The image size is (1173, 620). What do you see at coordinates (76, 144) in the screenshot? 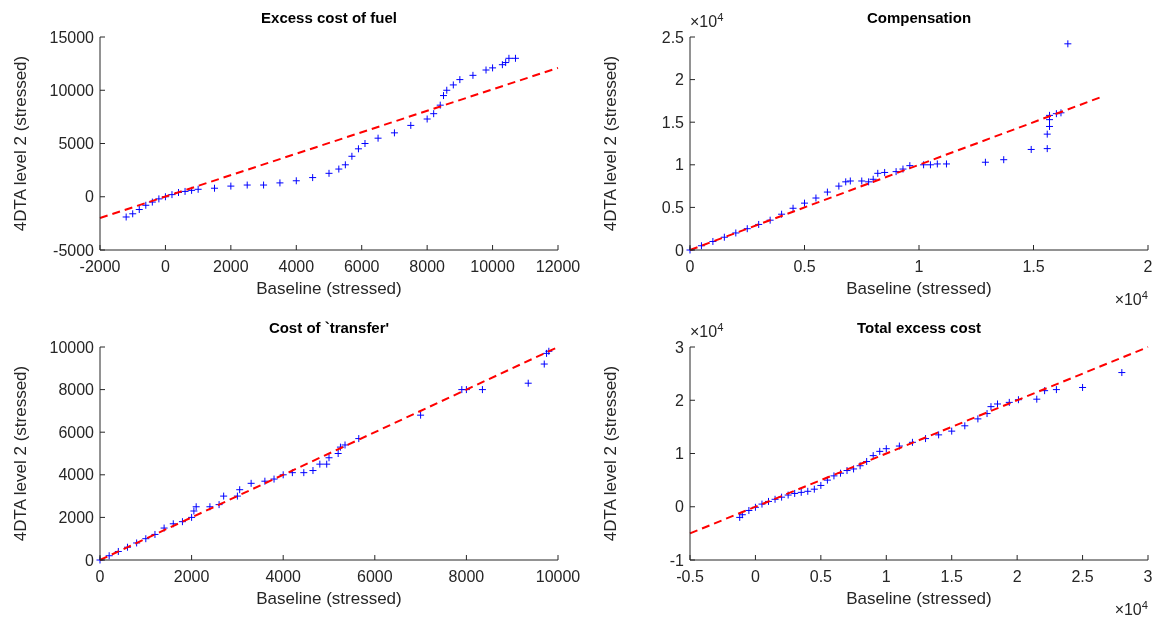
I see `y-tick-label: 5000` at bounding box center [76, 144].